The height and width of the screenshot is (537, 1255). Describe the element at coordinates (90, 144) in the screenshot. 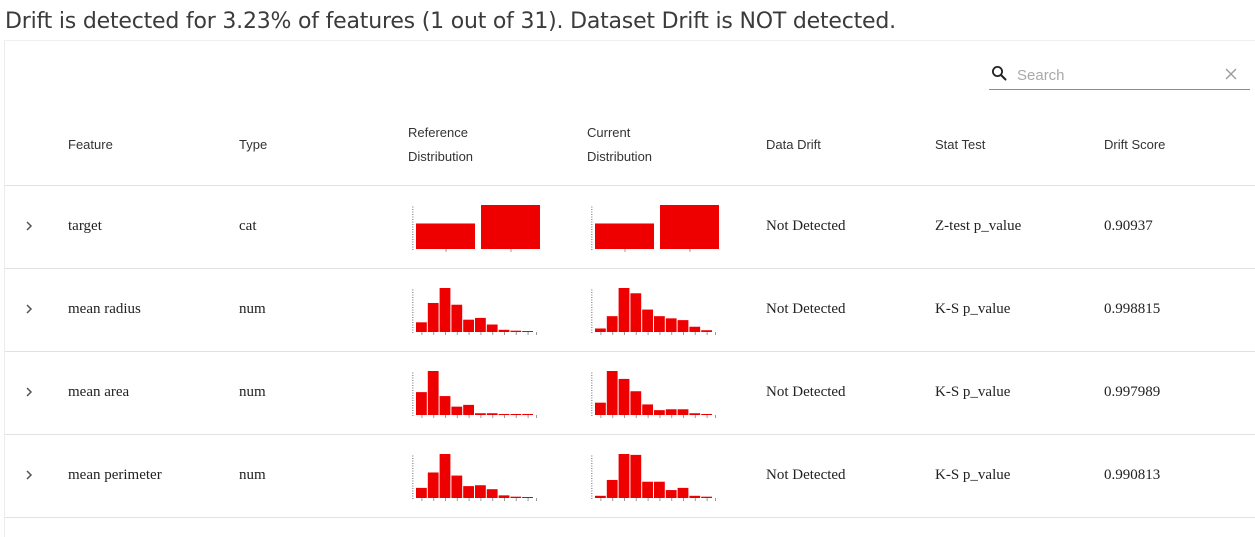

I see `column-header-feature: Feature` at that location.